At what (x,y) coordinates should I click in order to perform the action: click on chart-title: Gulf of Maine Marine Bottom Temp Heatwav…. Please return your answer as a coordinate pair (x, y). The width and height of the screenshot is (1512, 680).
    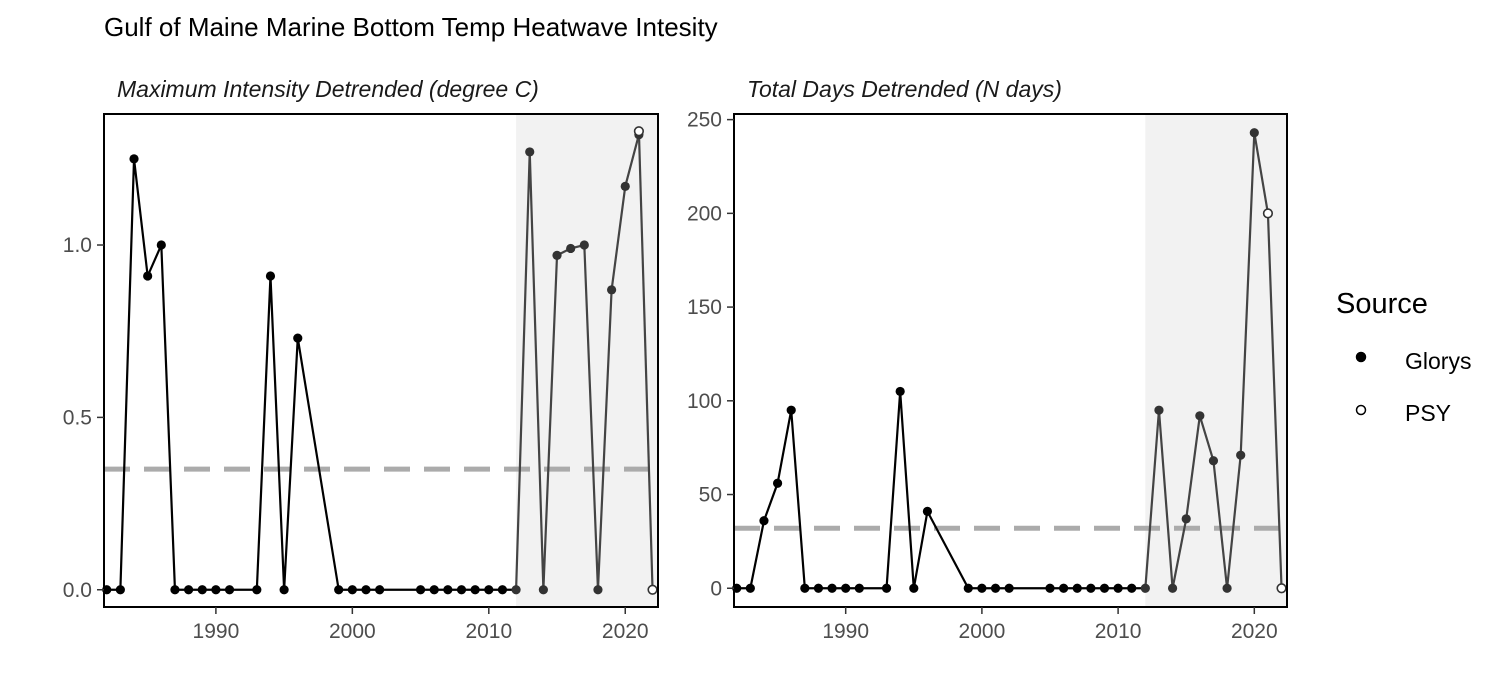
    Looking at the image, I should click on (411, 27).